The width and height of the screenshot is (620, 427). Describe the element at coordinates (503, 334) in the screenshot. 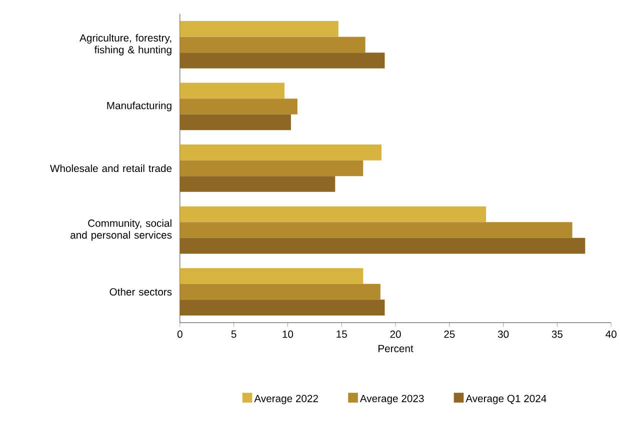

I see `x-tick-label: 30` at that location.